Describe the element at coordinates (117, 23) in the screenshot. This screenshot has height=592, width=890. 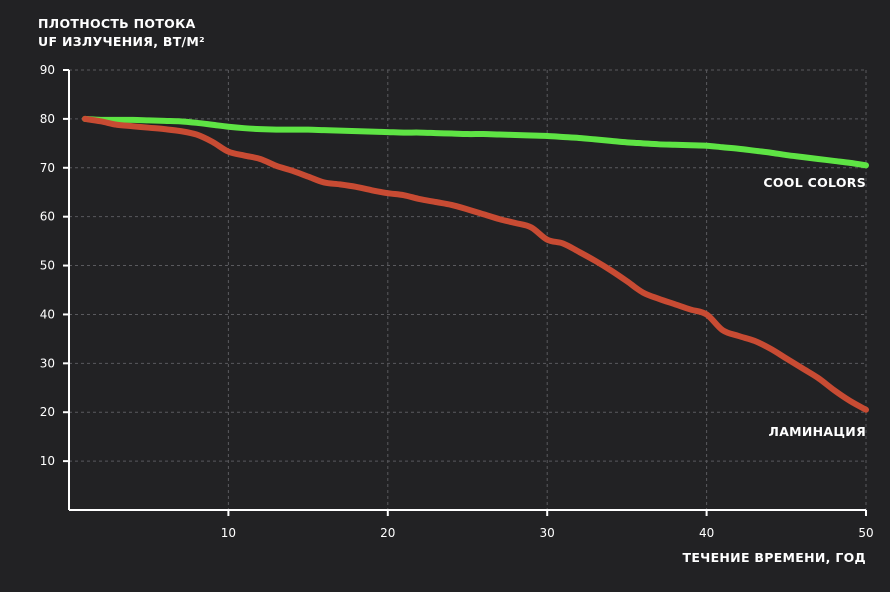
I see `y-axis-label-line-1: ПЛОТНОСТЬ ПОТОКА` at that location.